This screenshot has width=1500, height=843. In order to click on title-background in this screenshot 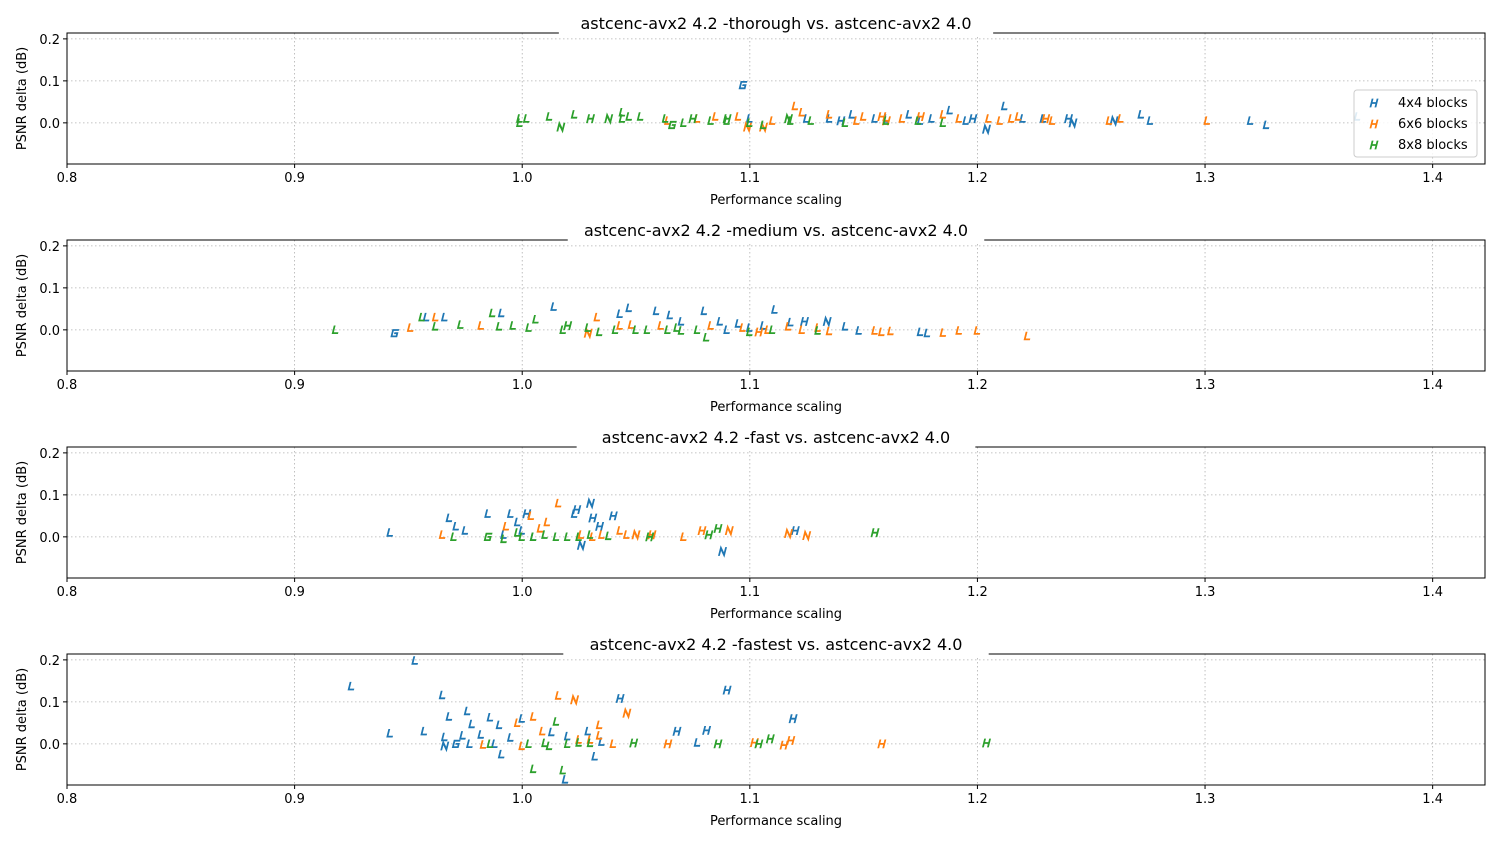, I will do `click(776, 230)`.